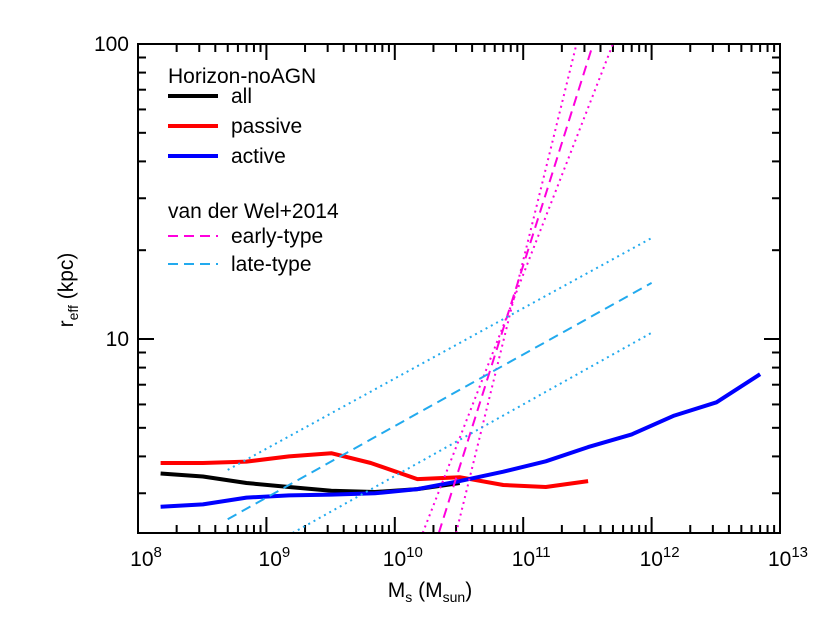 This screenshot has width=826, height=621. What do you see at coordinates (788, 557) in the screenshot?
I see `x-tick-label: 10¹³` at bounding box center [788, 557].